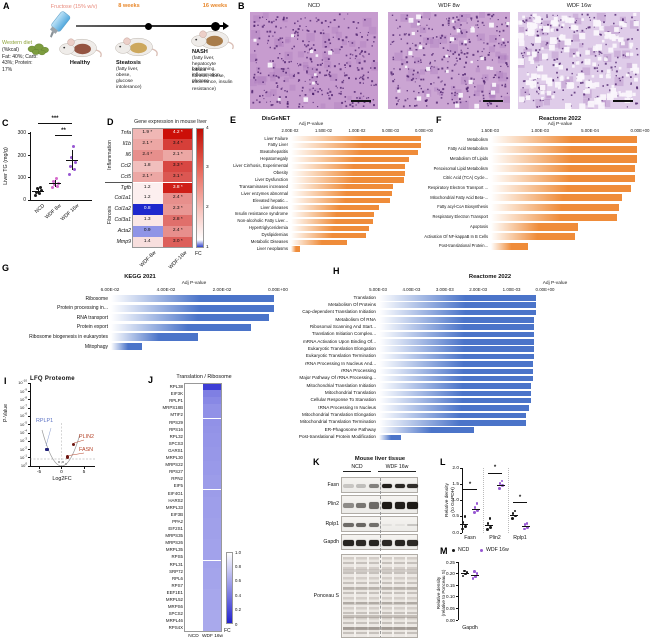  What do you see at coordinates (20, 56) in the screenshot?
I see `western-diet-detail: Fat: 40%; Carb:` at bounding box center [20, 56].